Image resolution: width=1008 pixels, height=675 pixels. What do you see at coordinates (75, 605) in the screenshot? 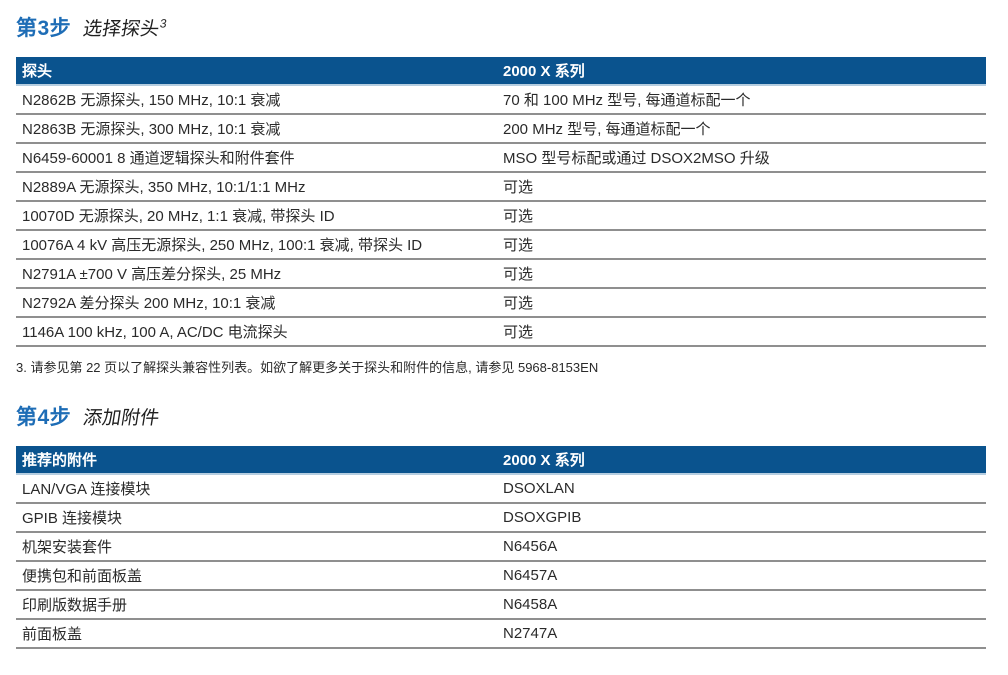
I see `accessory-cell: 印刷版数据手册` at bounding box center [75, 605].